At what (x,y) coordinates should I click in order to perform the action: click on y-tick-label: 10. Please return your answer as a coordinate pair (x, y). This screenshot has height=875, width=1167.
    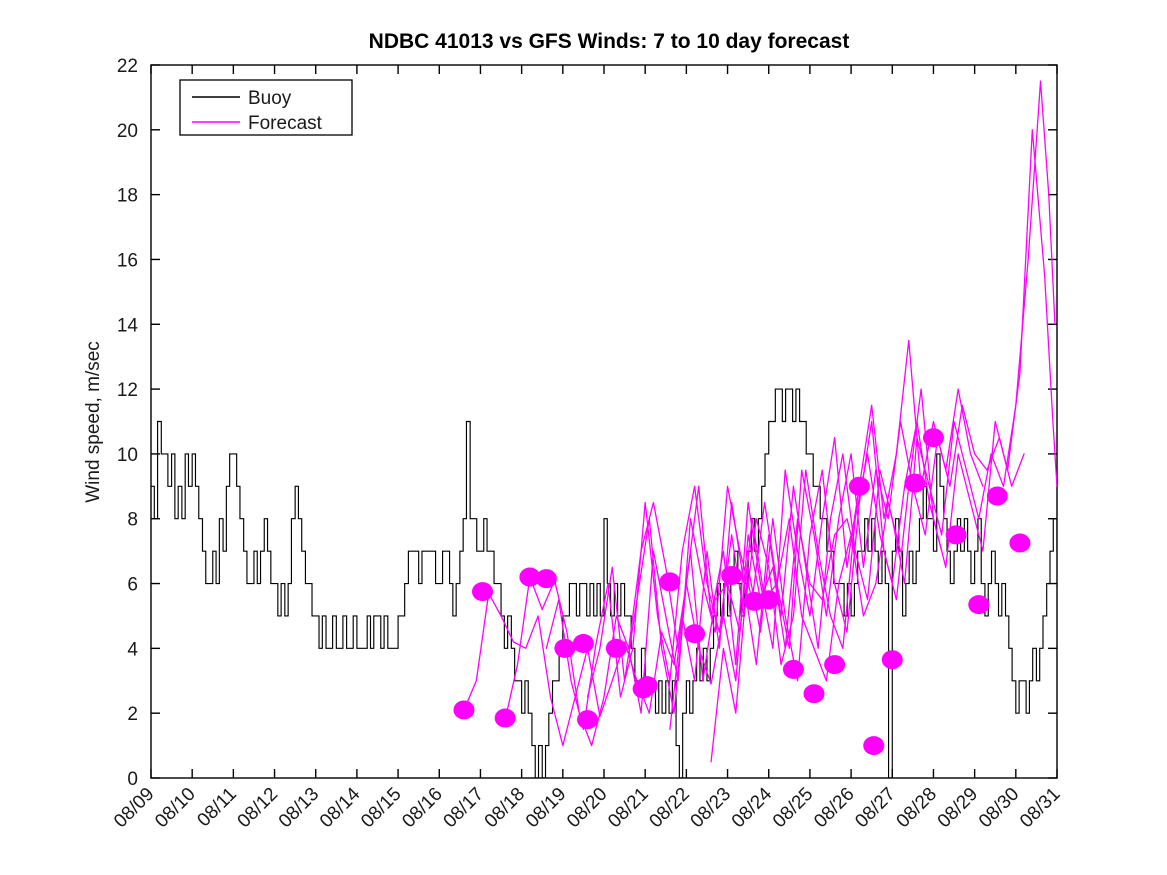
    Looking at the image, I should click on (127, 455).